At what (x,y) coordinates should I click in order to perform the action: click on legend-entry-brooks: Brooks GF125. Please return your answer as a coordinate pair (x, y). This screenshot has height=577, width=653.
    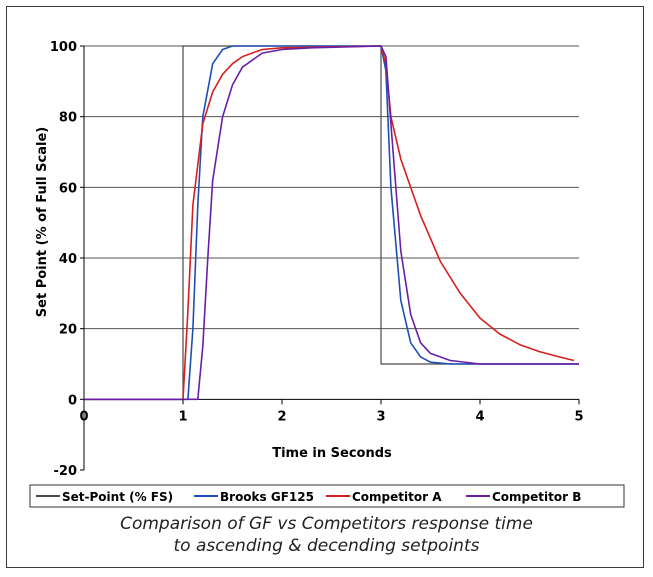
    Looking at the image, I should click on (267, 497).